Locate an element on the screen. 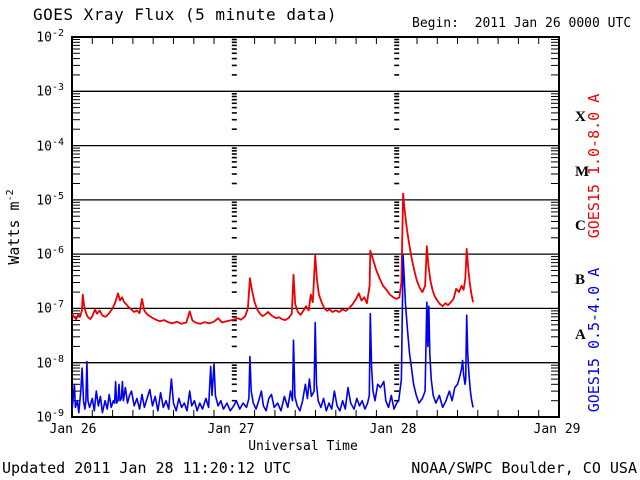  y-axis-label-10e-8: 10⁻⁸ is located at coordinates (50, 362).